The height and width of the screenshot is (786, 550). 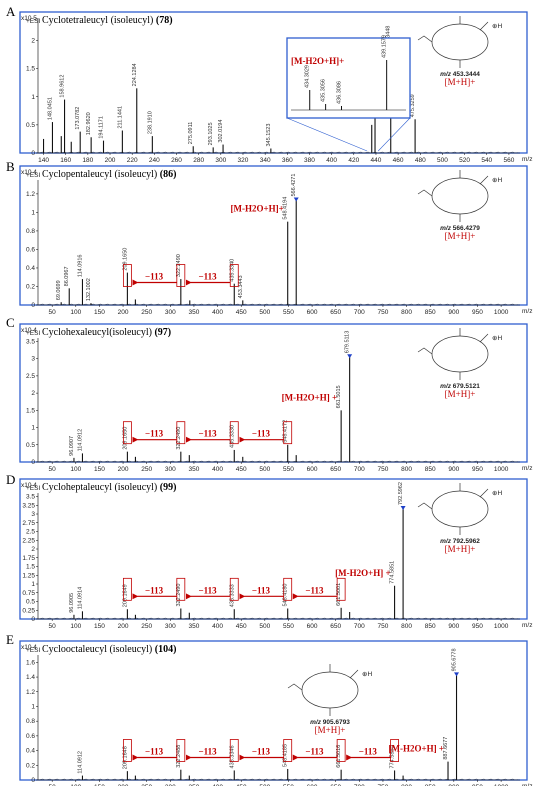 I want to click on peak-label: 238.1910, so click(x=150, y=122).